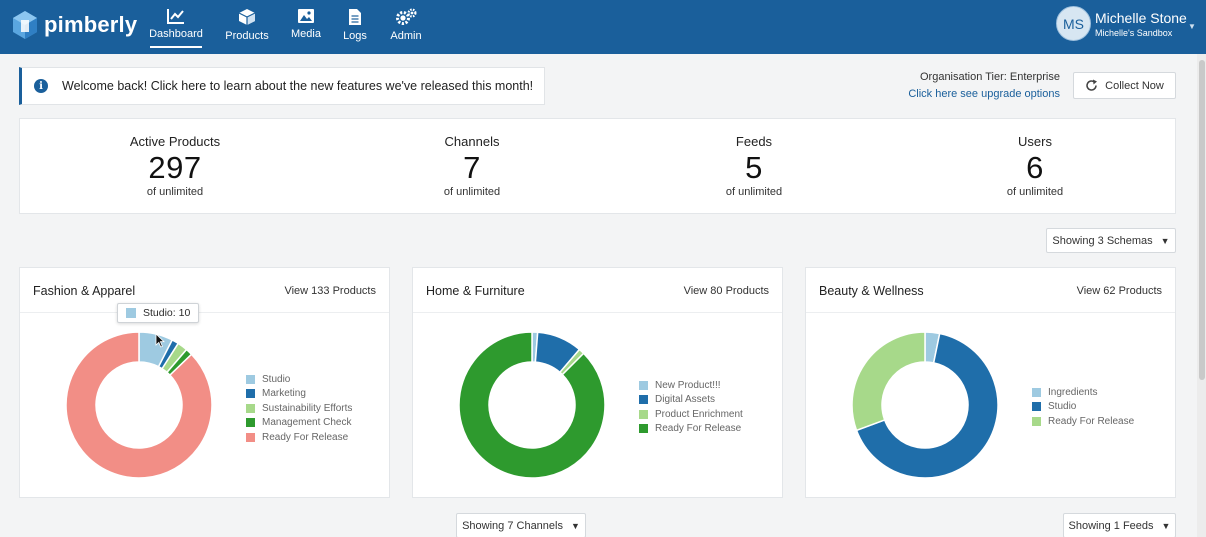  Describe the element at coordinates (691, 414) in the screenshot. I see `legend-item: Product Enrichment` at that location.